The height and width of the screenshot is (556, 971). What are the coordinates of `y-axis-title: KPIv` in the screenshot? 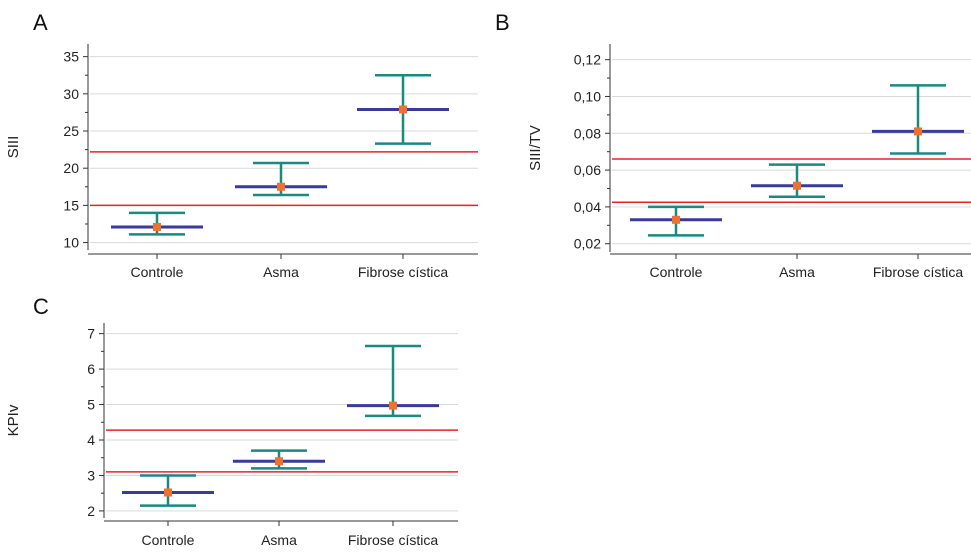 It's located at (13, 420).